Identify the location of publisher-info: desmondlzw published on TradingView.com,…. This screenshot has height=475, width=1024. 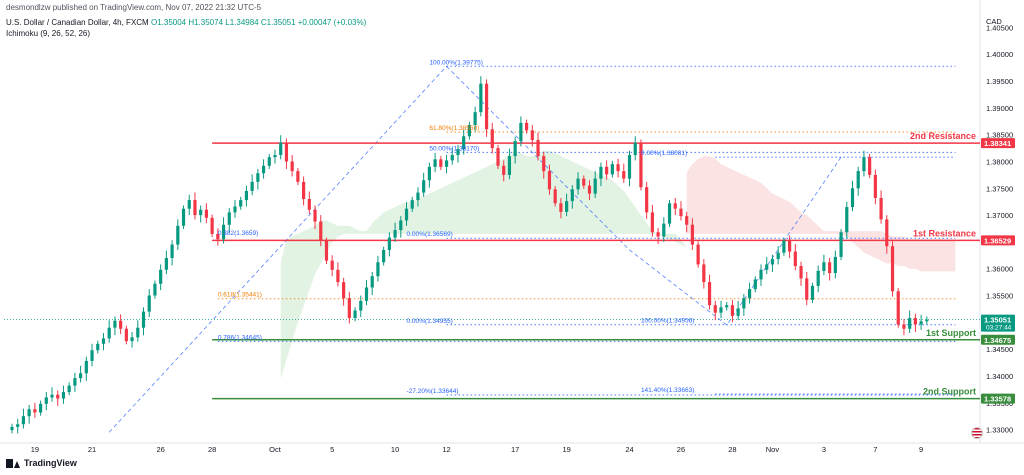
(134, 7).